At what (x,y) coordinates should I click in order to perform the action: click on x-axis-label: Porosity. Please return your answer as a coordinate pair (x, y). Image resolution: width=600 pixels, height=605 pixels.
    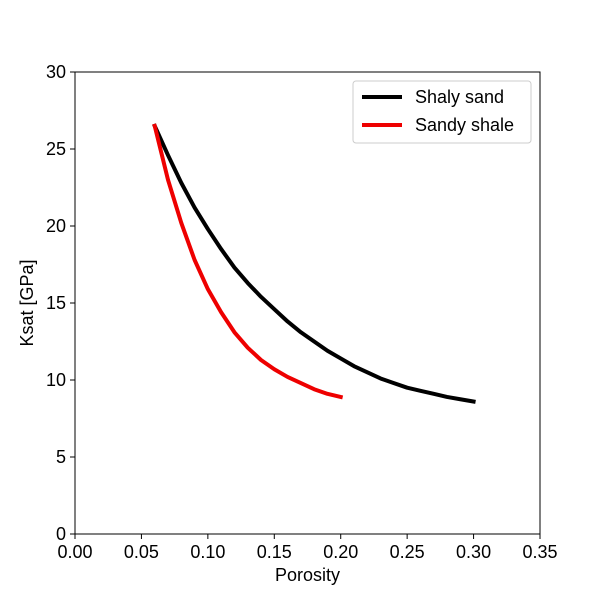
    Looking at the image, I should click on (307, 575).